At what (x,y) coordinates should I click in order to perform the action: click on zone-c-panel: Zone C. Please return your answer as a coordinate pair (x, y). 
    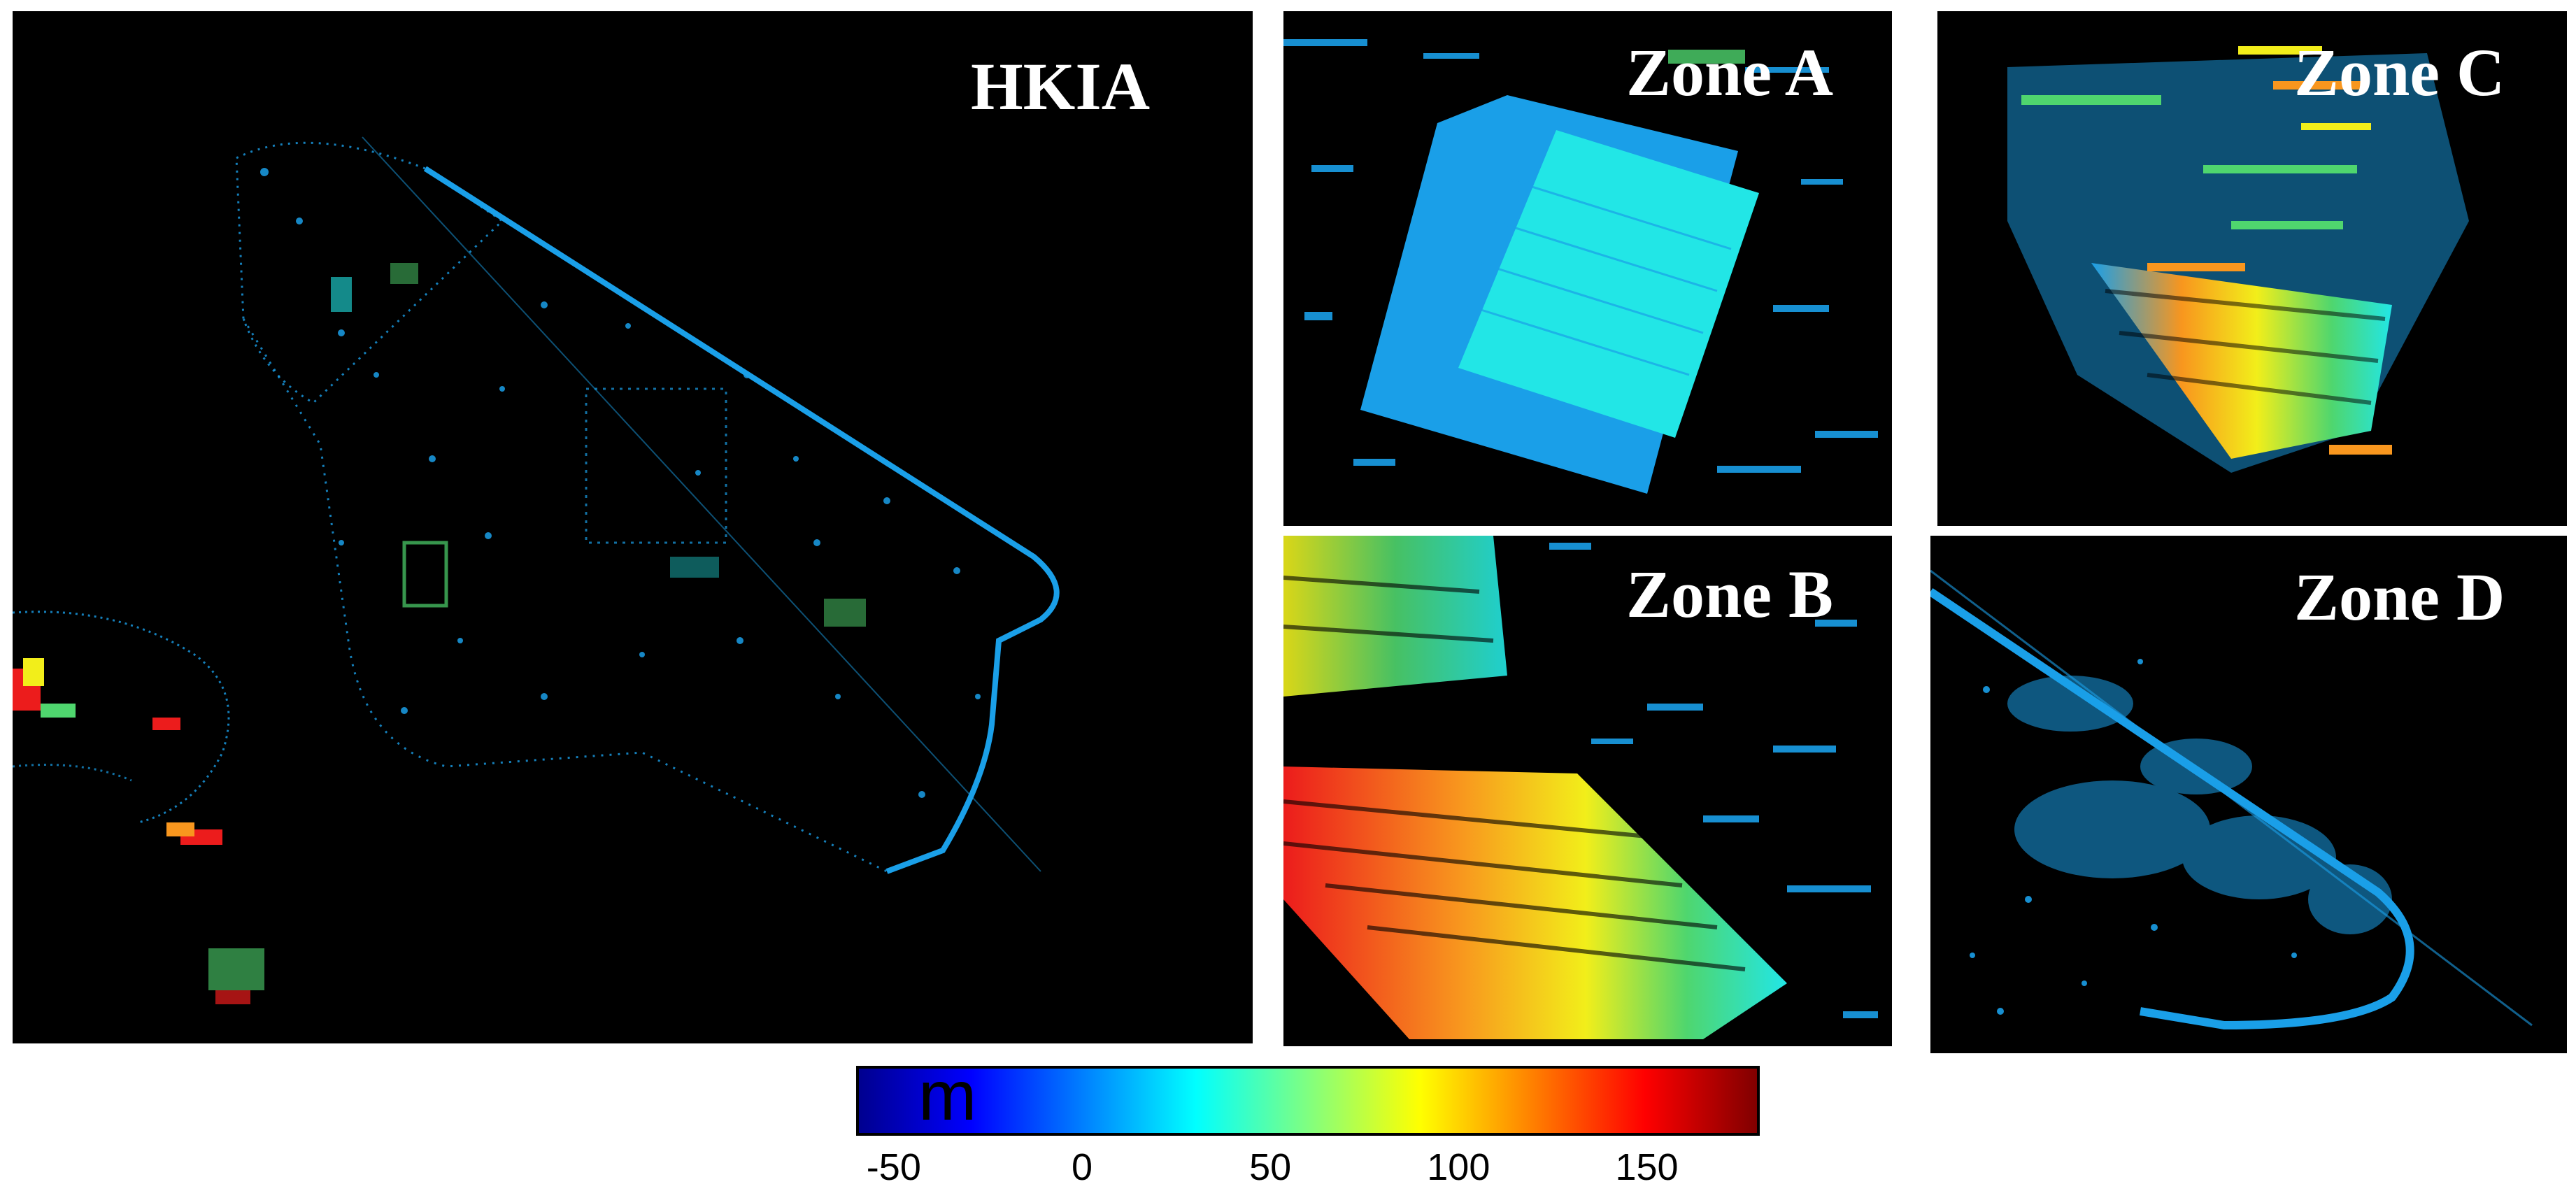
    Looking at the image, I should click on (2252, 268).